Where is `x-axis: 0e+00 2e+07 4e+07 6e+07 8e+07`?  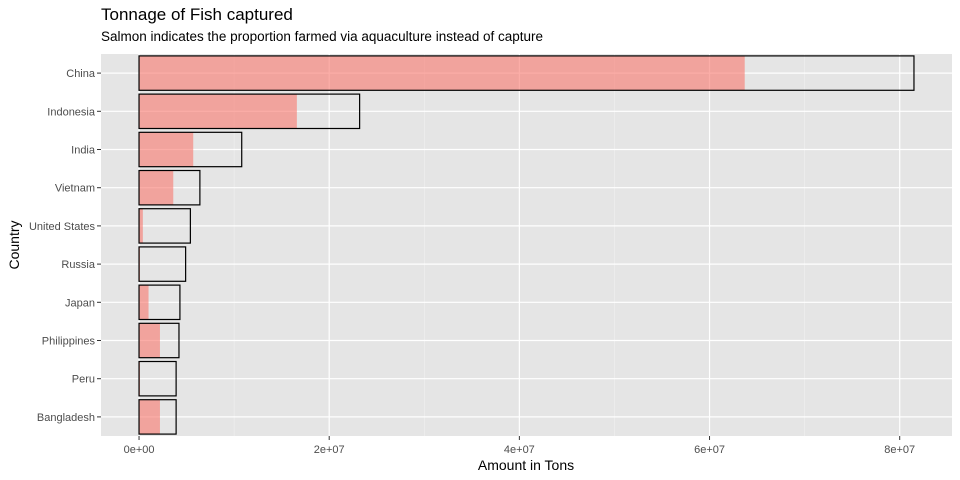
x-axis: 0e+00 2e+07 4e+07 6e+07 8e+07 is located at coordinates (519, 446).